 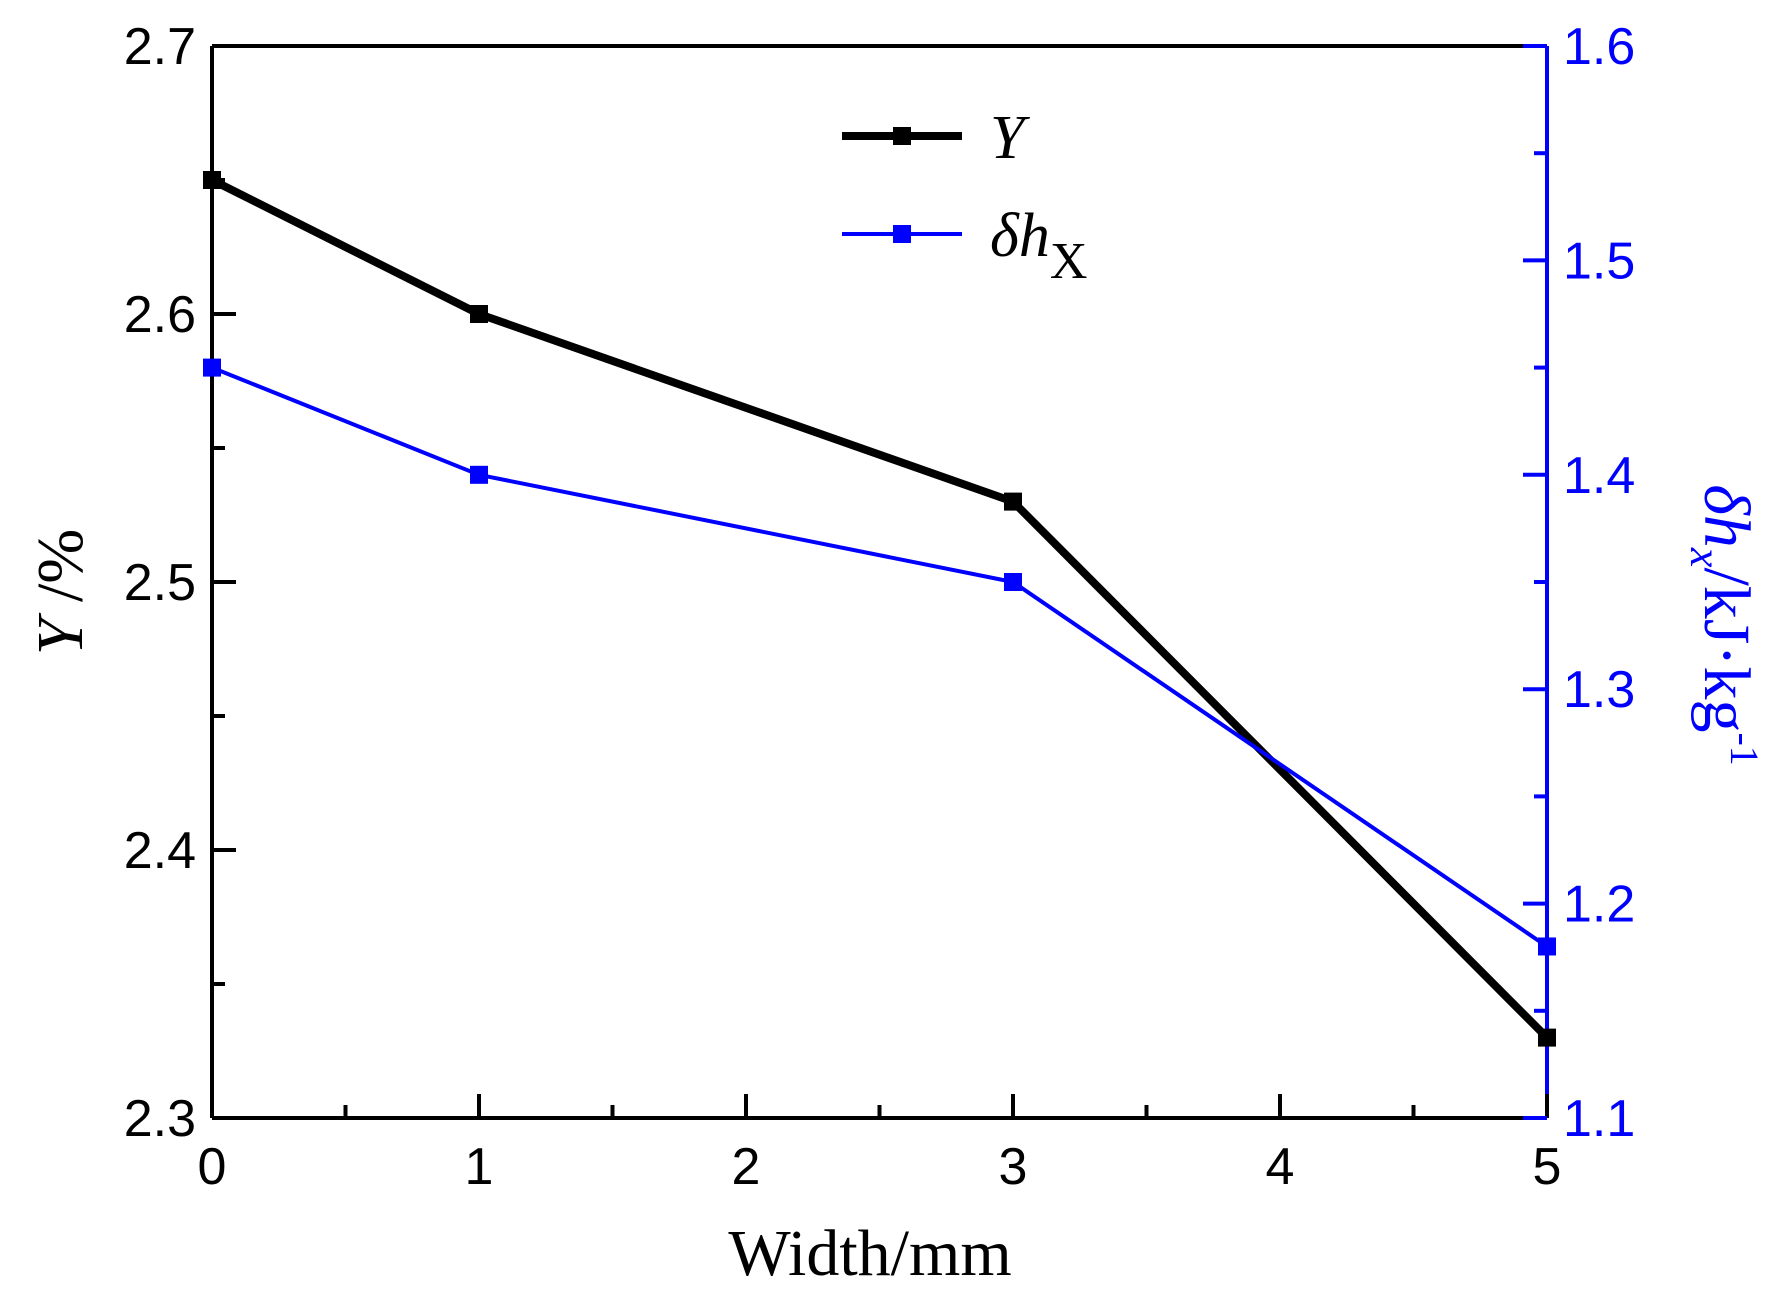 I want to click on x-tick-label: 2, so click(x=746, y=1167).